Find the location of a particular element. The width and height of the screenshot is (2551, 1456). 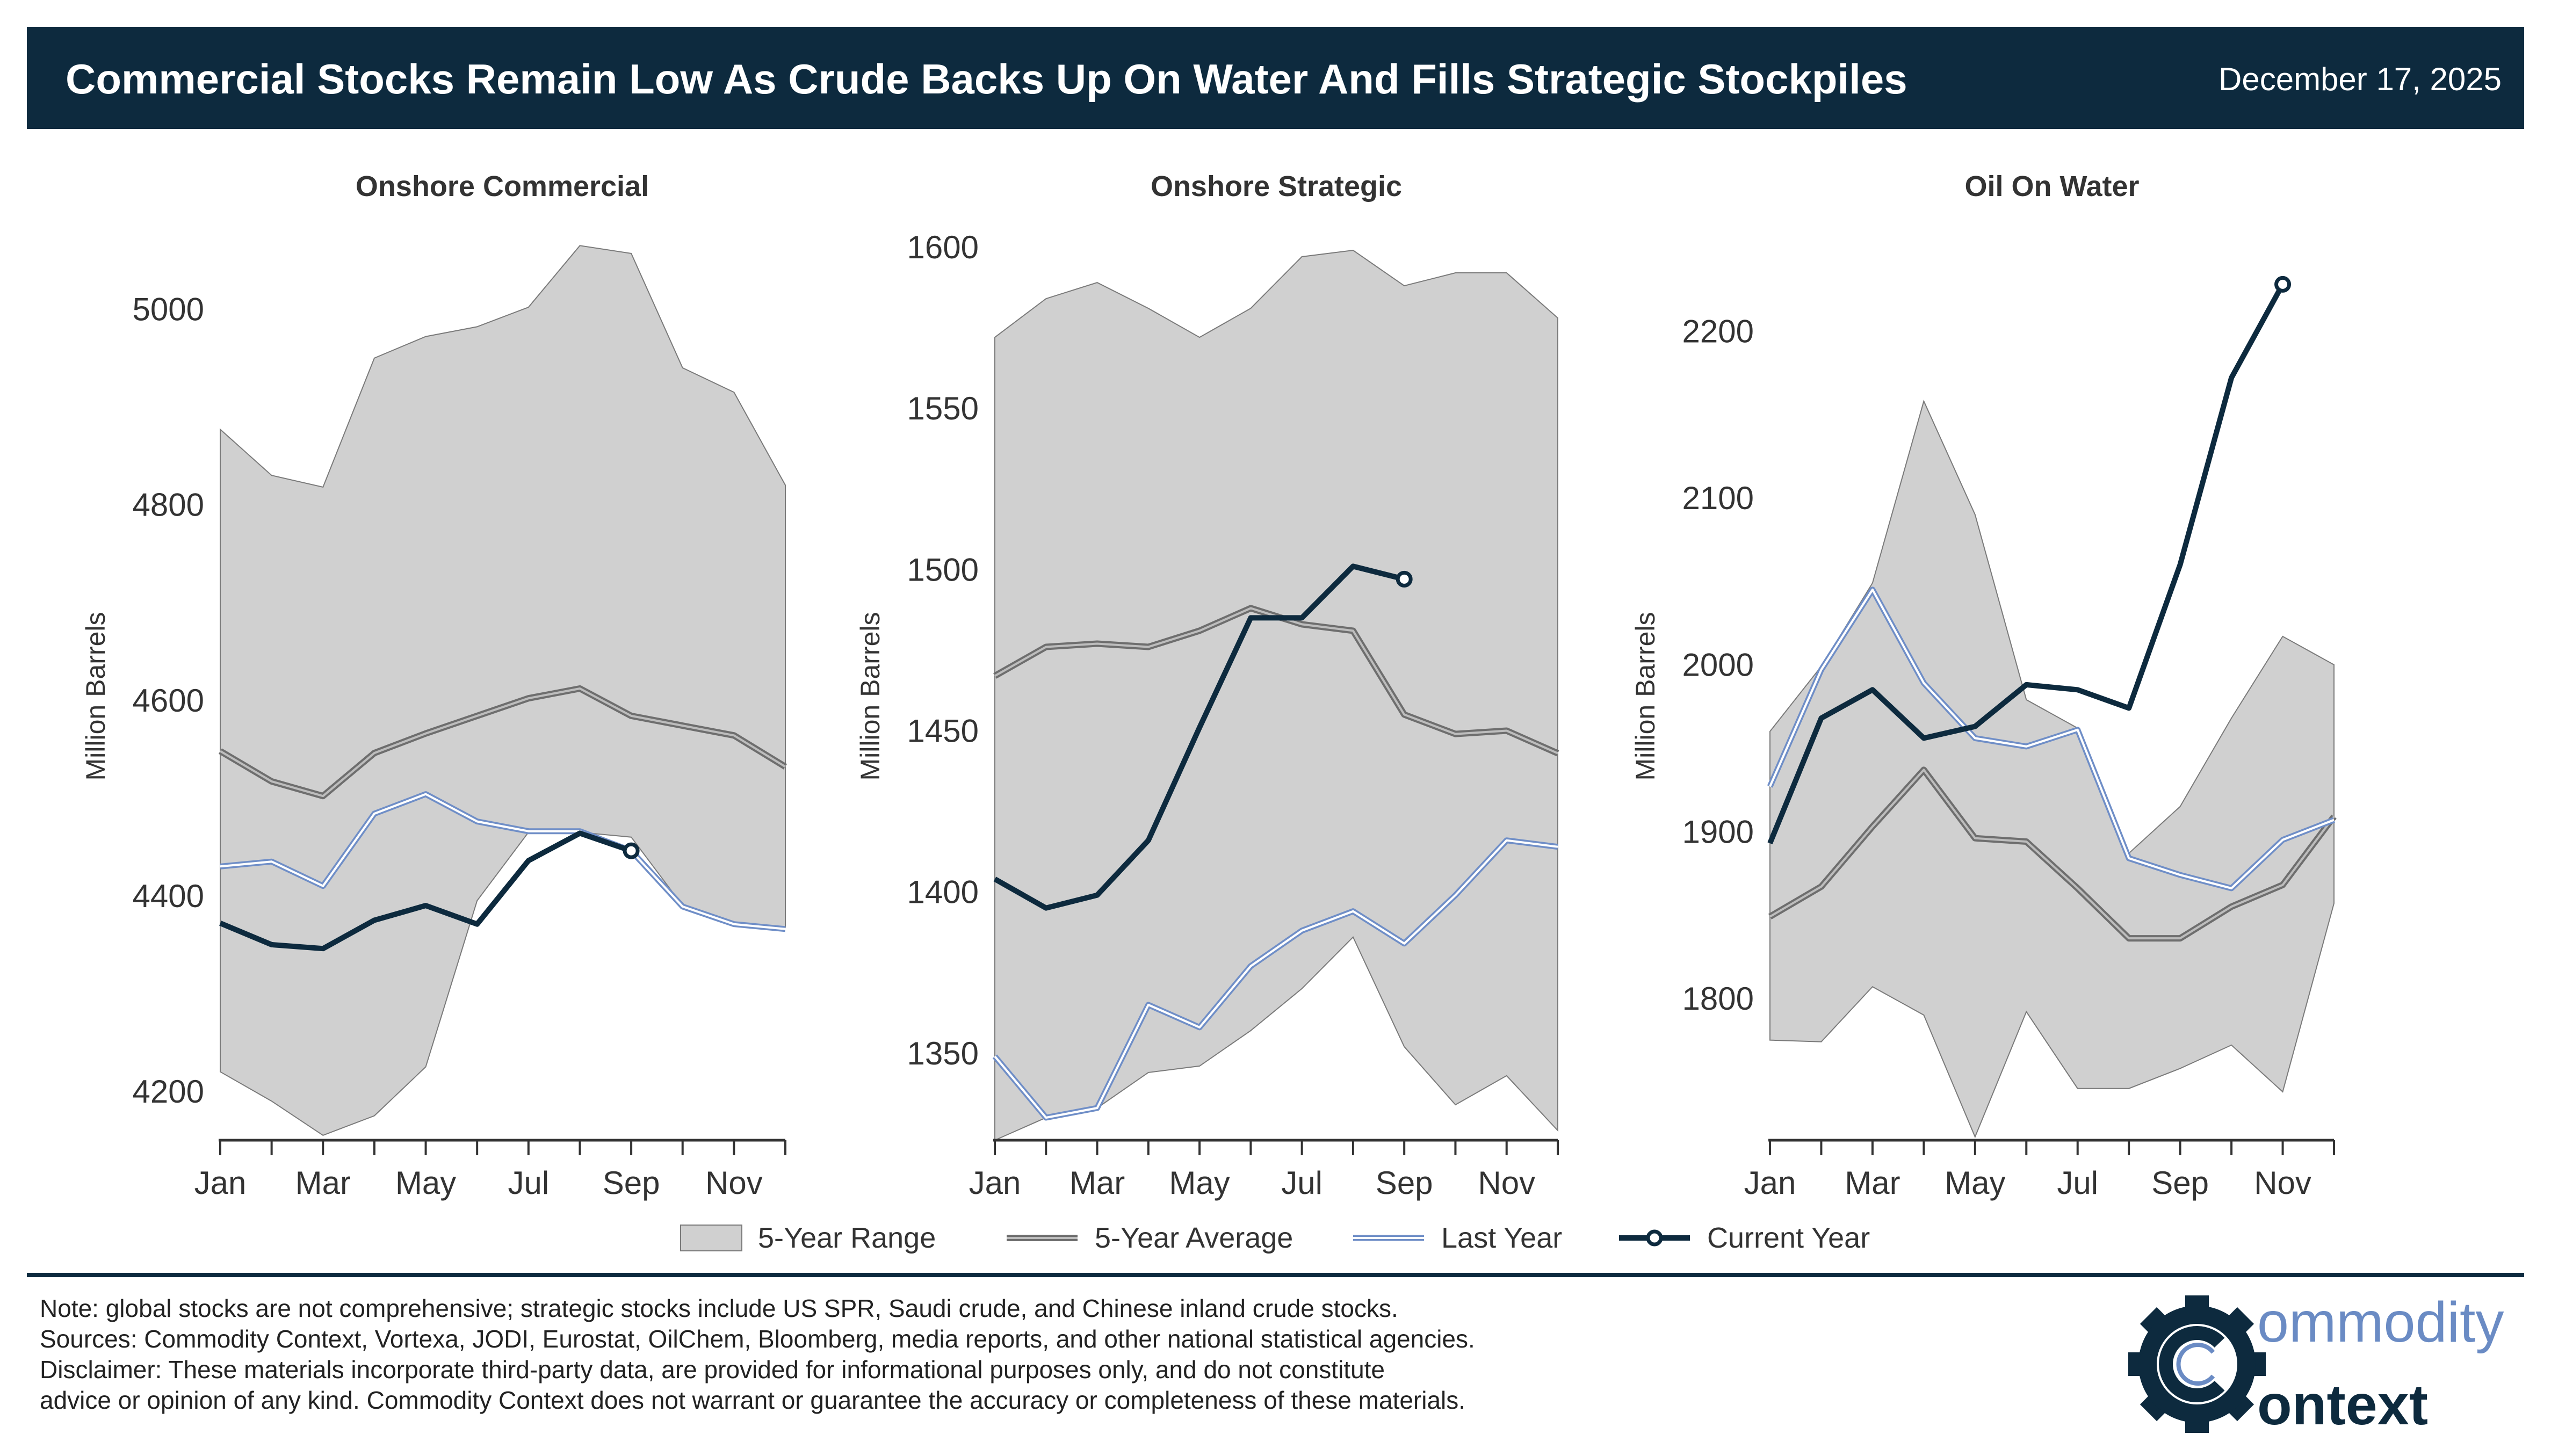

legend-current-year: Current Year is located at coordinates (1743, 1238).